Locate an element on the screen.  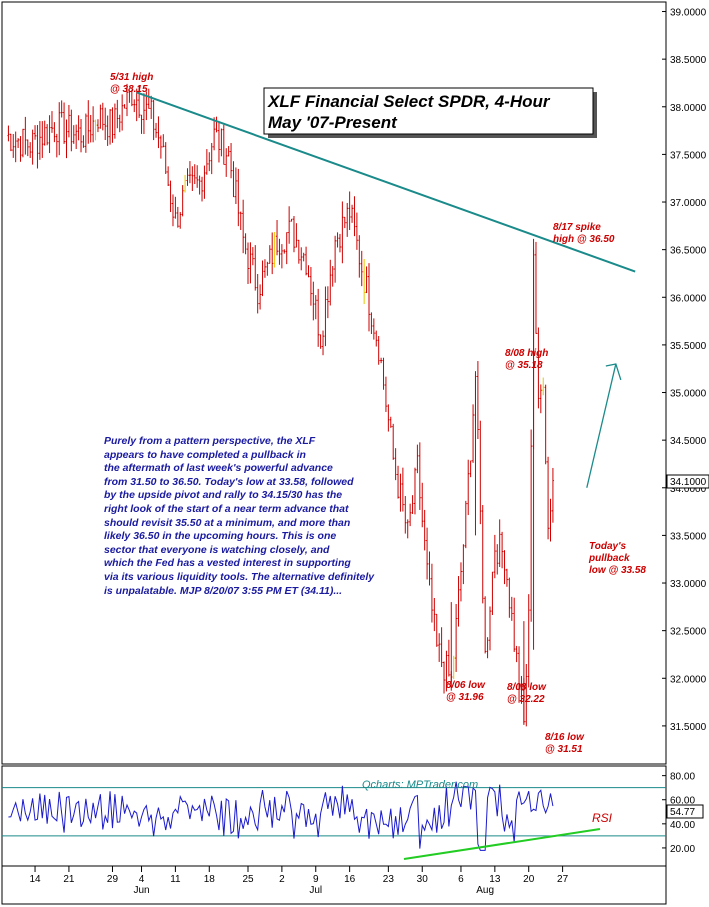
title-box is located at coordinates (428, 111).